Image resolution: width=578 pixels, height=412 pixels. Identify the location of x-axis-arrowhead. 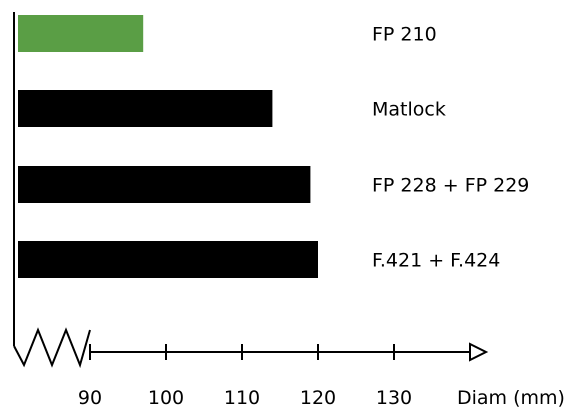
(479, 352).